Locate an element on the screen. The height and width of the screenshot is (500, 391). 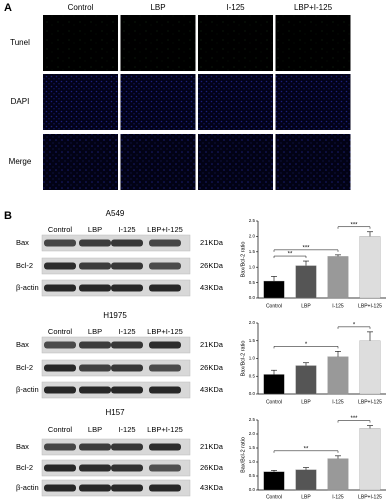
y-tick-label: 2.0 is located at coordinates (252, 236).